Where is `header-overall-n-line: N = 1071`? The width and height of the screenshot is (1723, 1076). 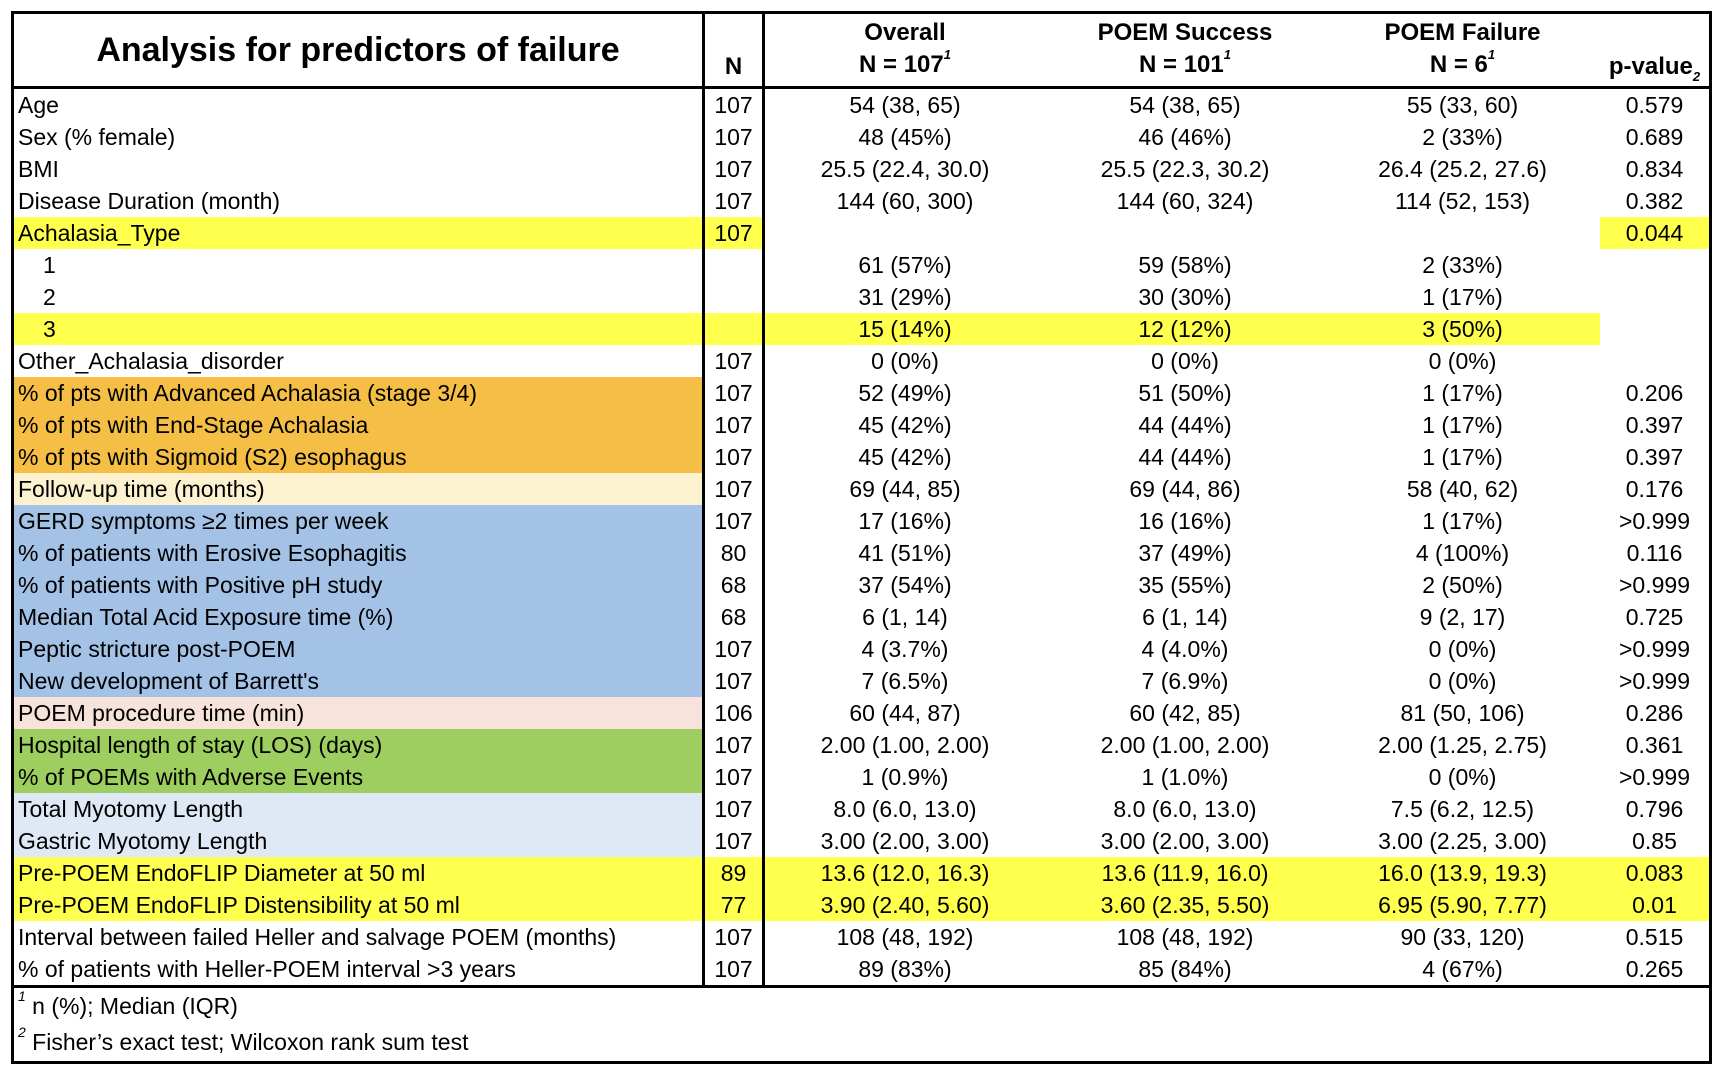
header-overall-n-line: N = 1071 is located at coordinates (905, 64).